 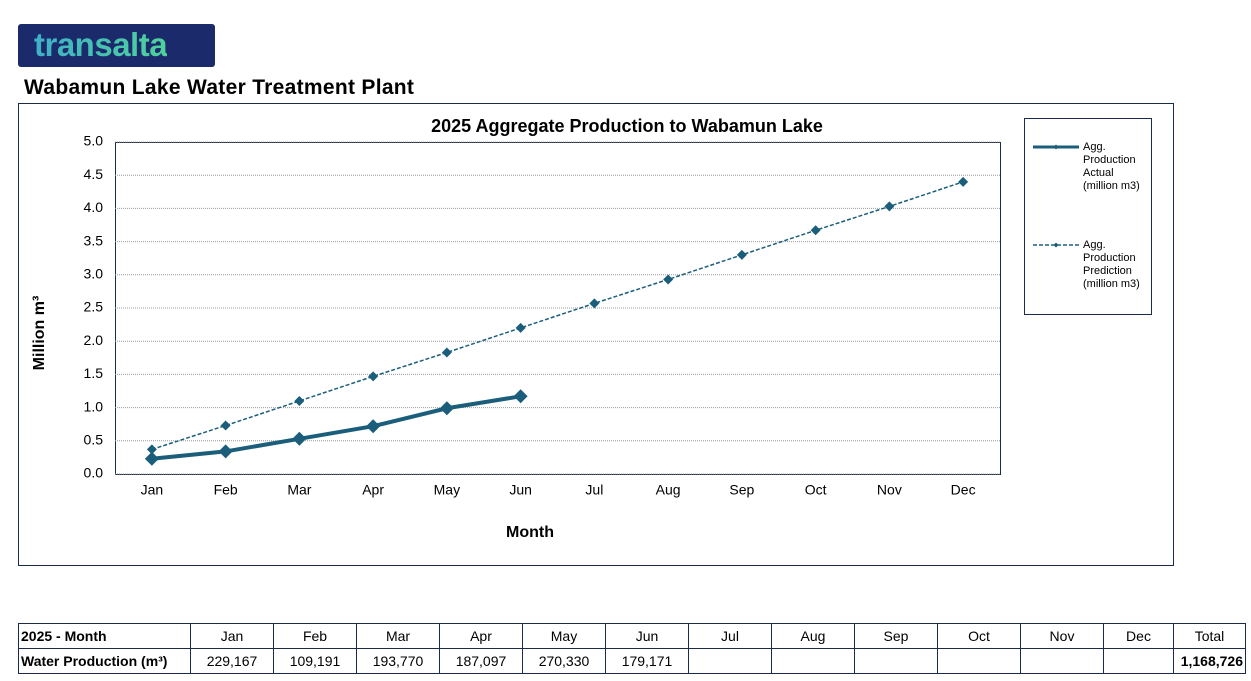 I want to click on x-tick-label: Apr, so click(x=373, y=490).